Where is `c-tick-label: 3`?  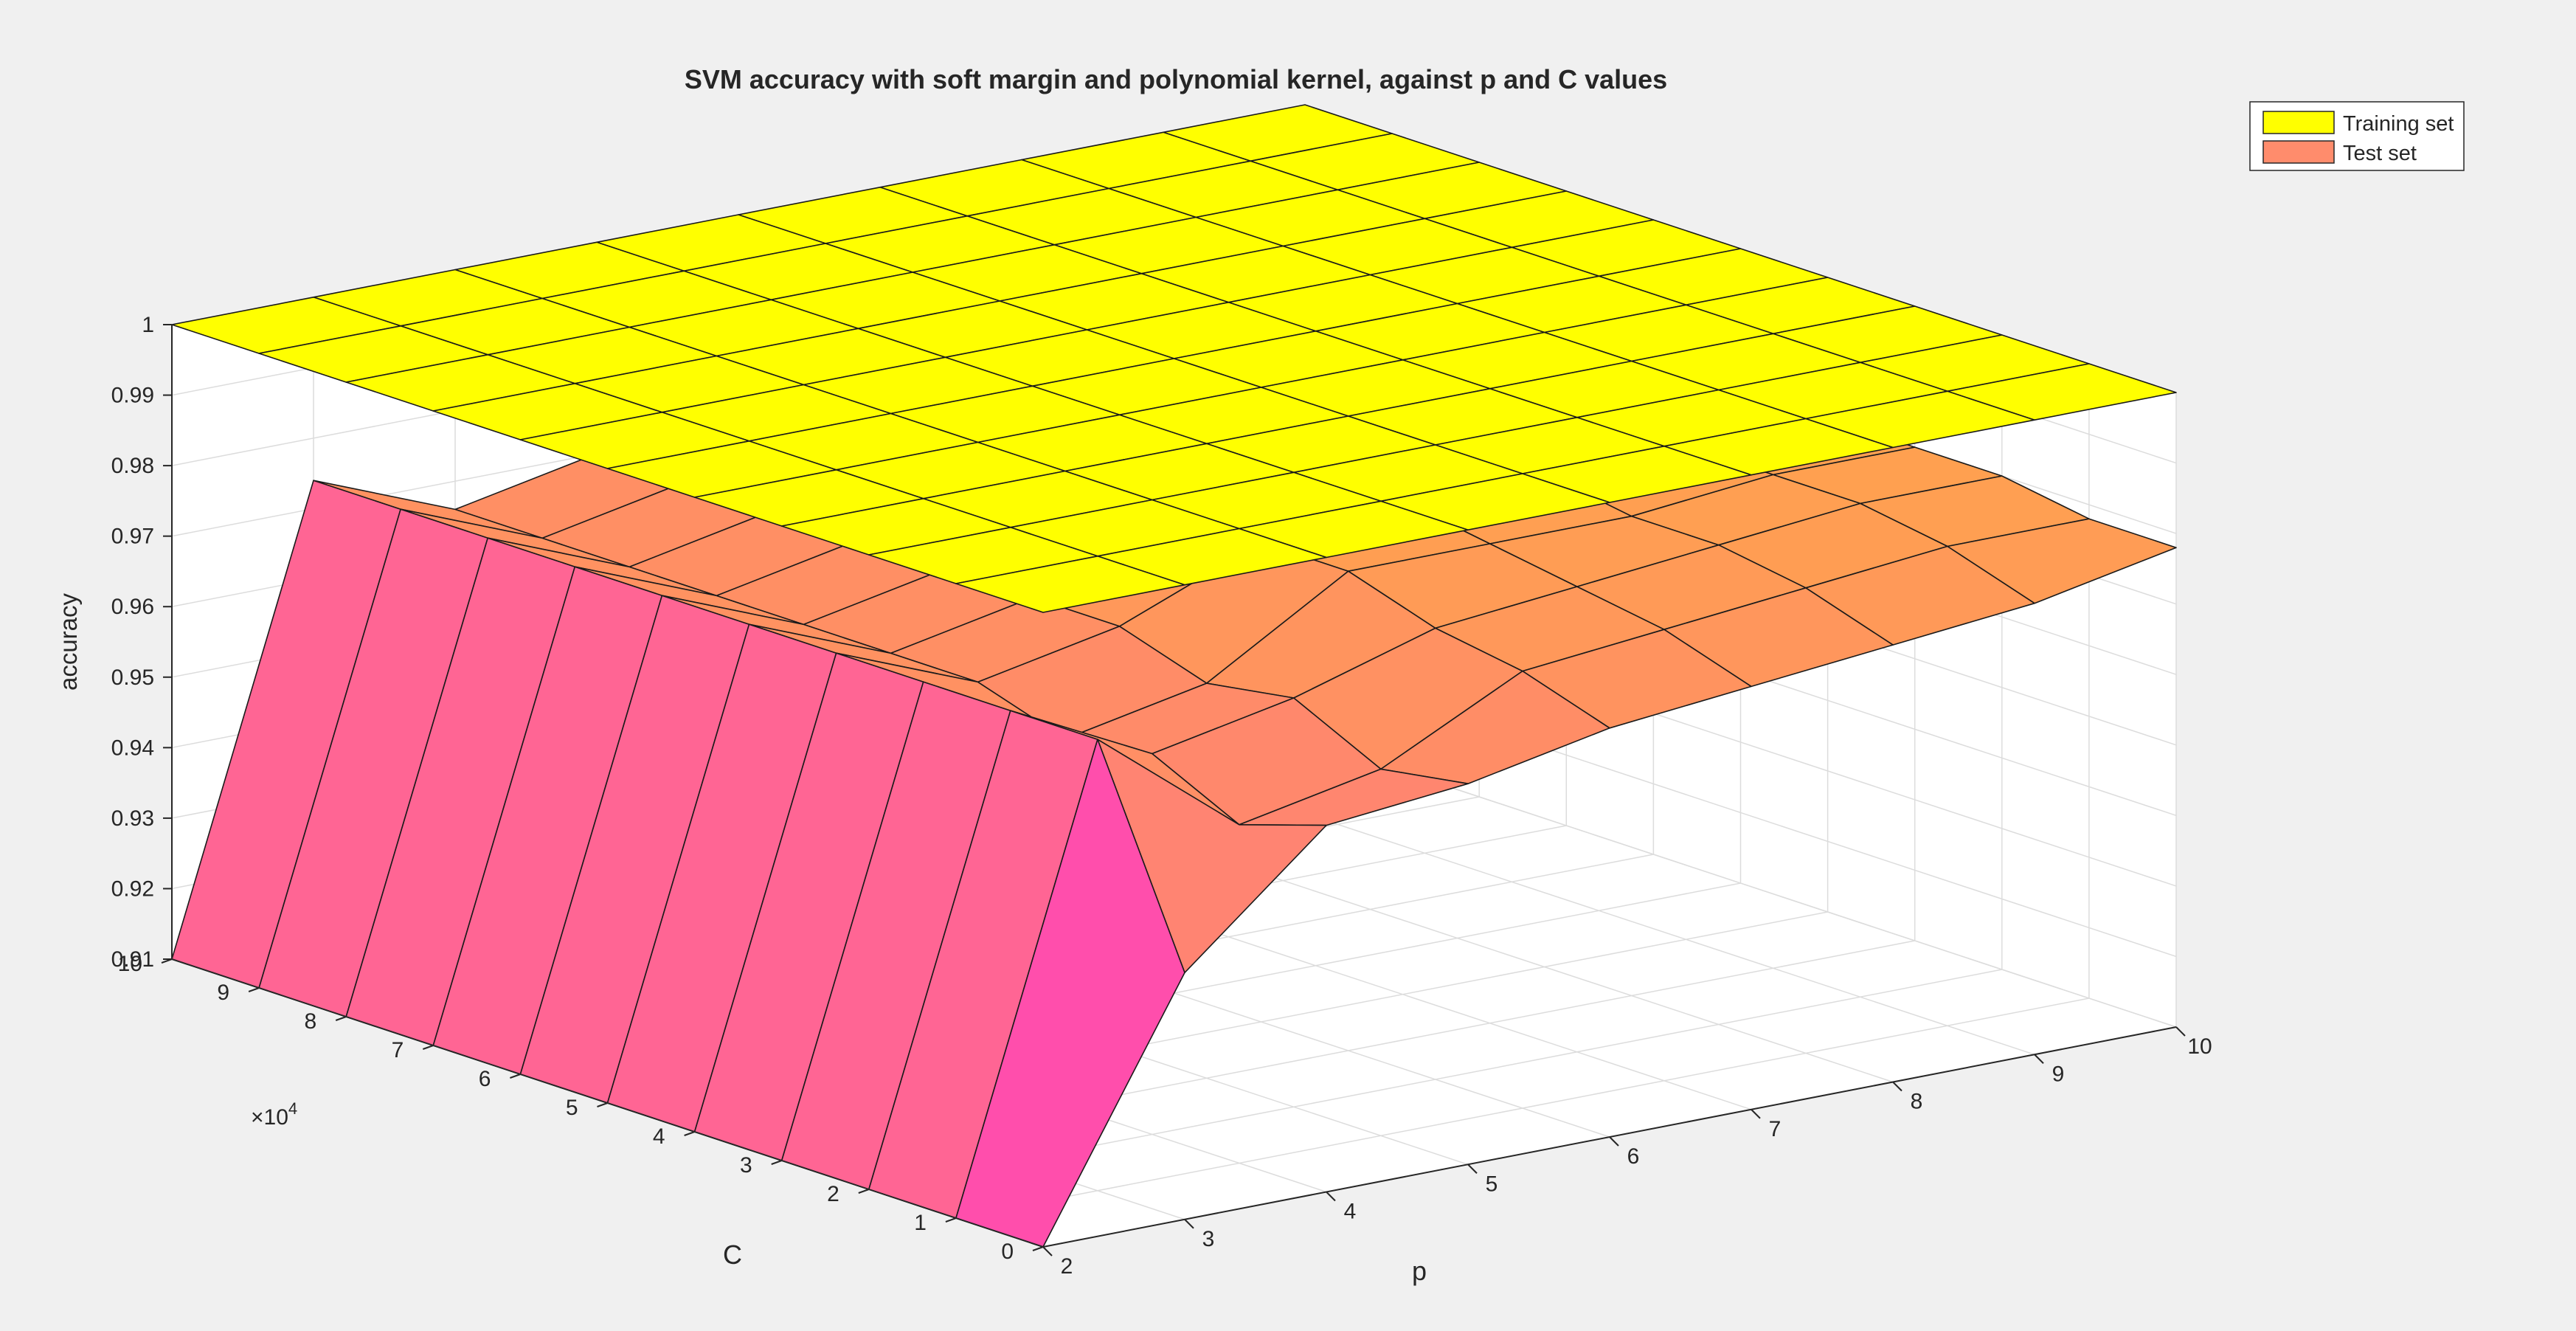 c-tick-label: 3 is located at coordinates (746, 1165).